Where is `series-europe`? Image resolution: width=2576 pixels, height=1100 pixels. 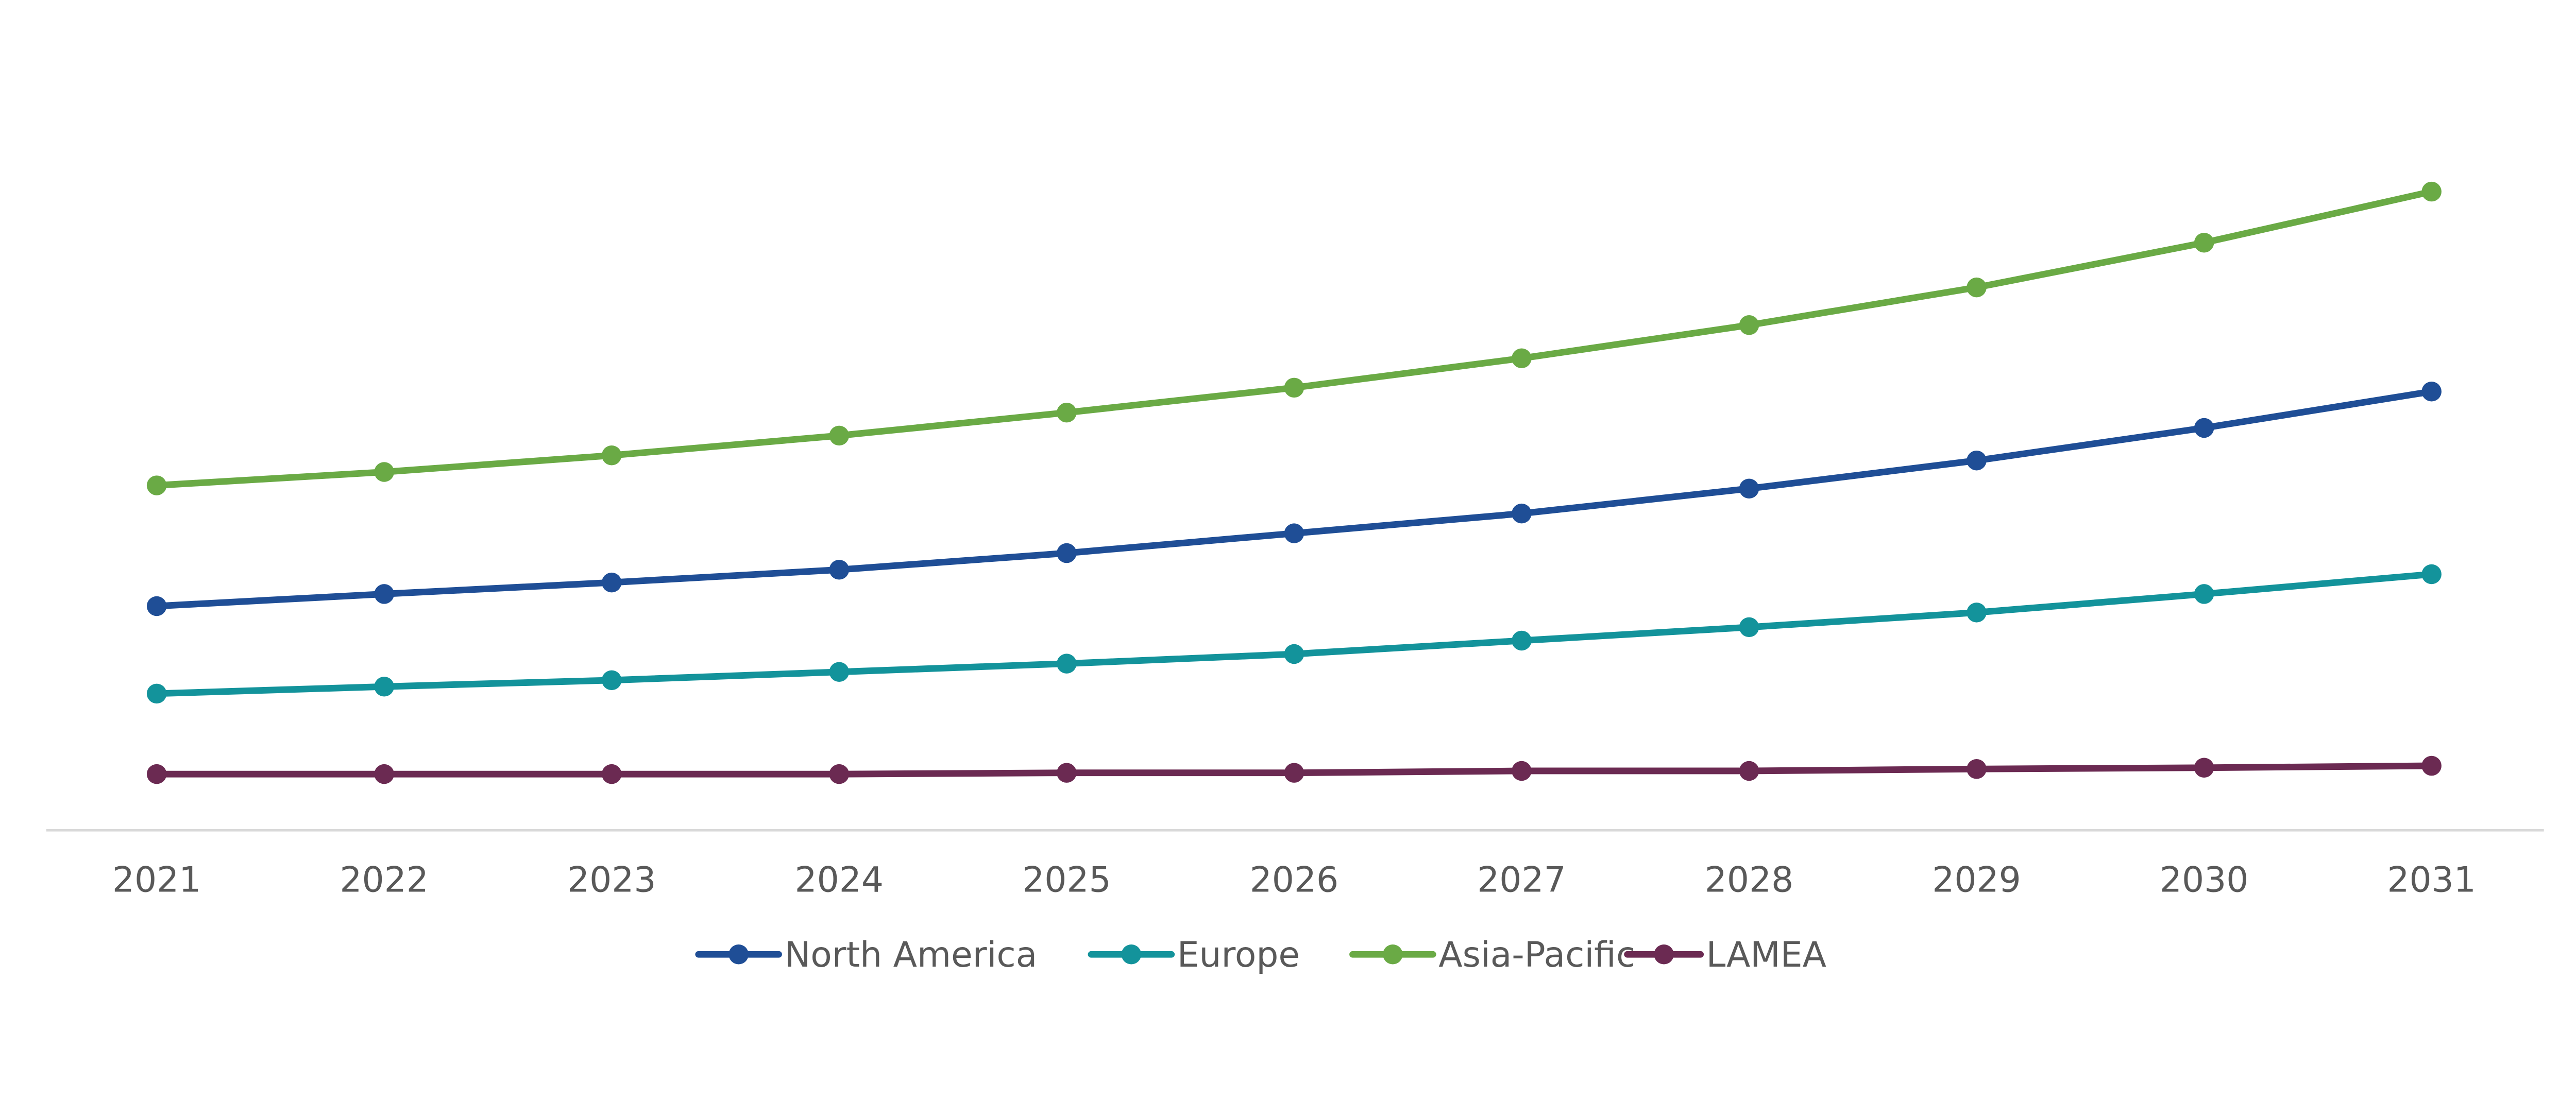
series-europe is located at coordinates (1294, 634).